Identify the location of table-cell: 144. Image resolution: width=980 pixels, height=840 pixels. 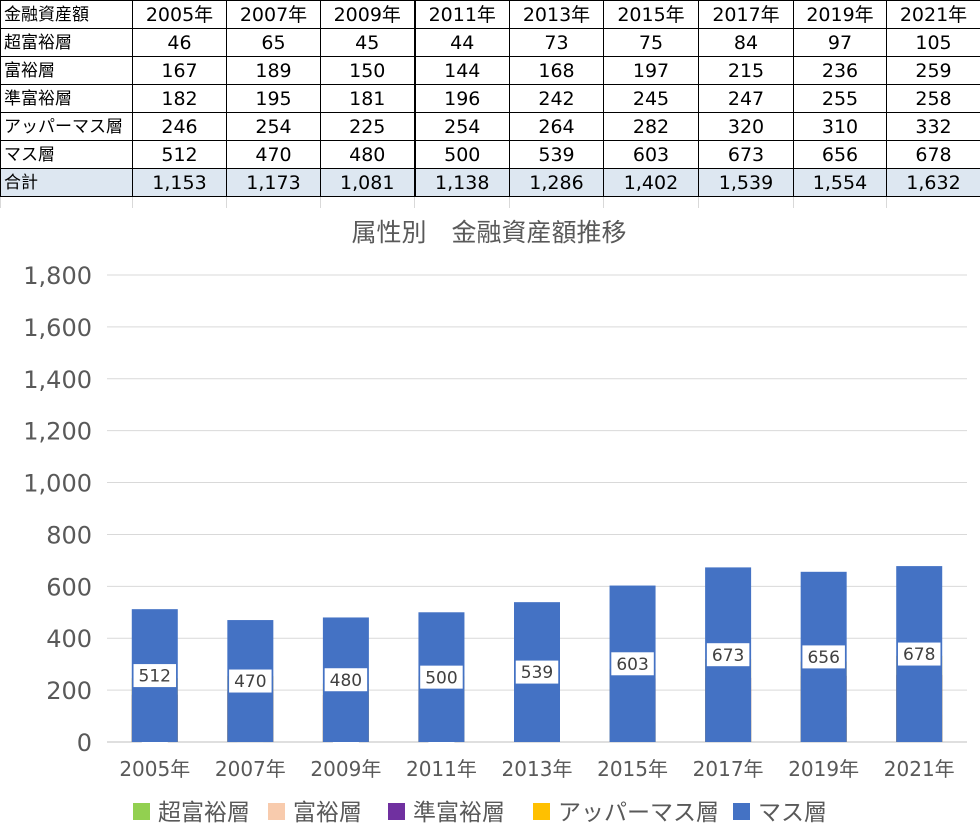
(461, 70).